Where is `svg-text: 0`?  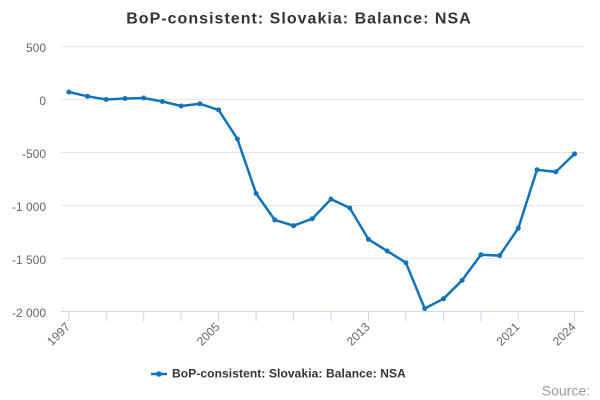 svg-text: 0 is located at coordinates (42, 101).